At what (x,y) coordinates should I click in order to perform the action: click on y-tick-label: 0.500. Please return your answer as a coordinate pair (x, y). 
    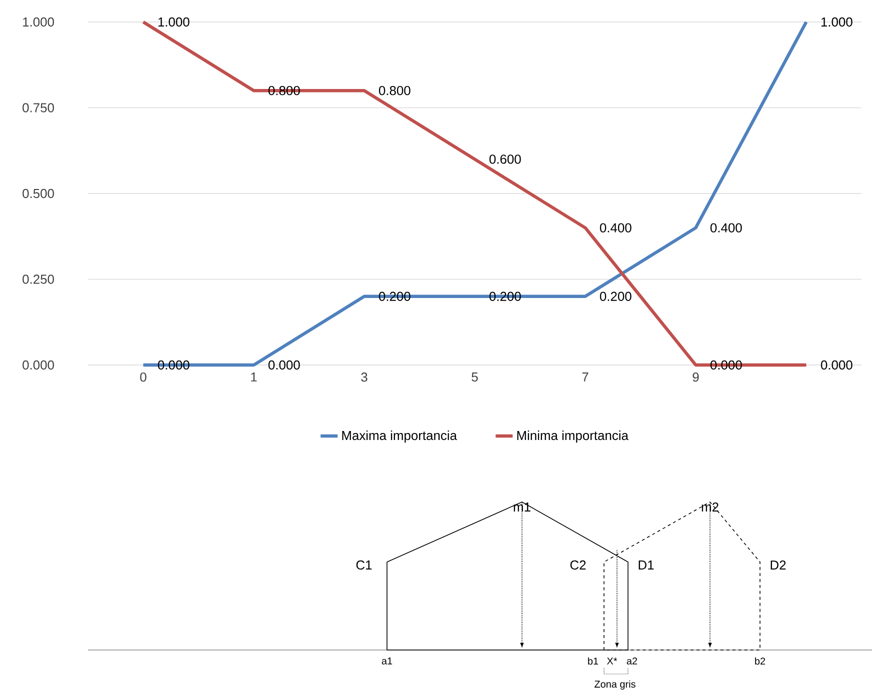
    Looking at the image, I should click on (38, 193).